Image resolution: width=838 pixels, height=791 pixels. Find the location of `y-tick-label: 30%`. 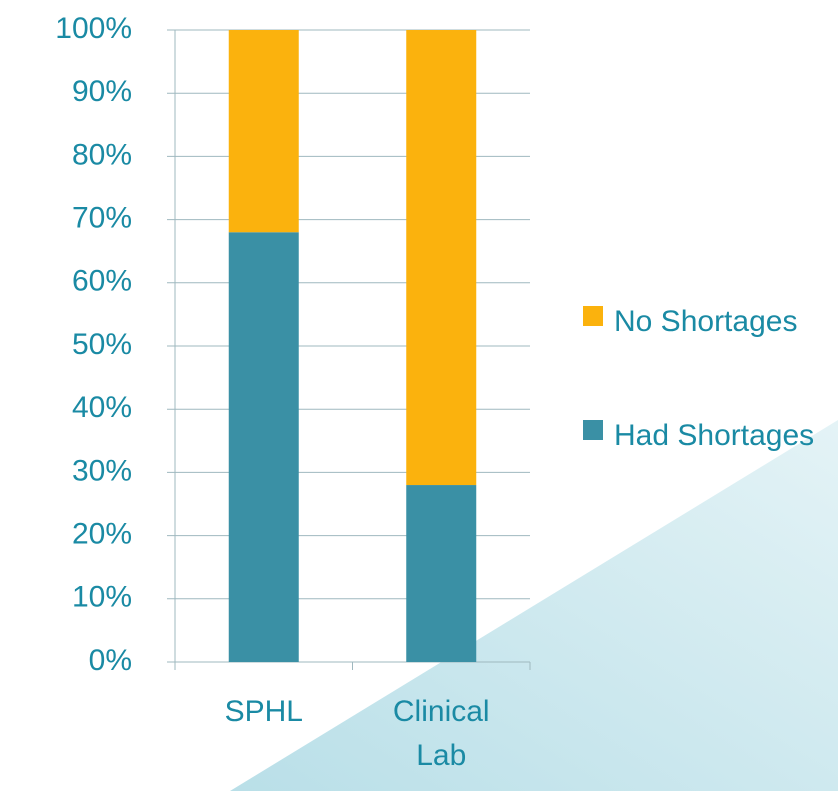

y-tick-label: 30% is located at coordinates (102, 470).